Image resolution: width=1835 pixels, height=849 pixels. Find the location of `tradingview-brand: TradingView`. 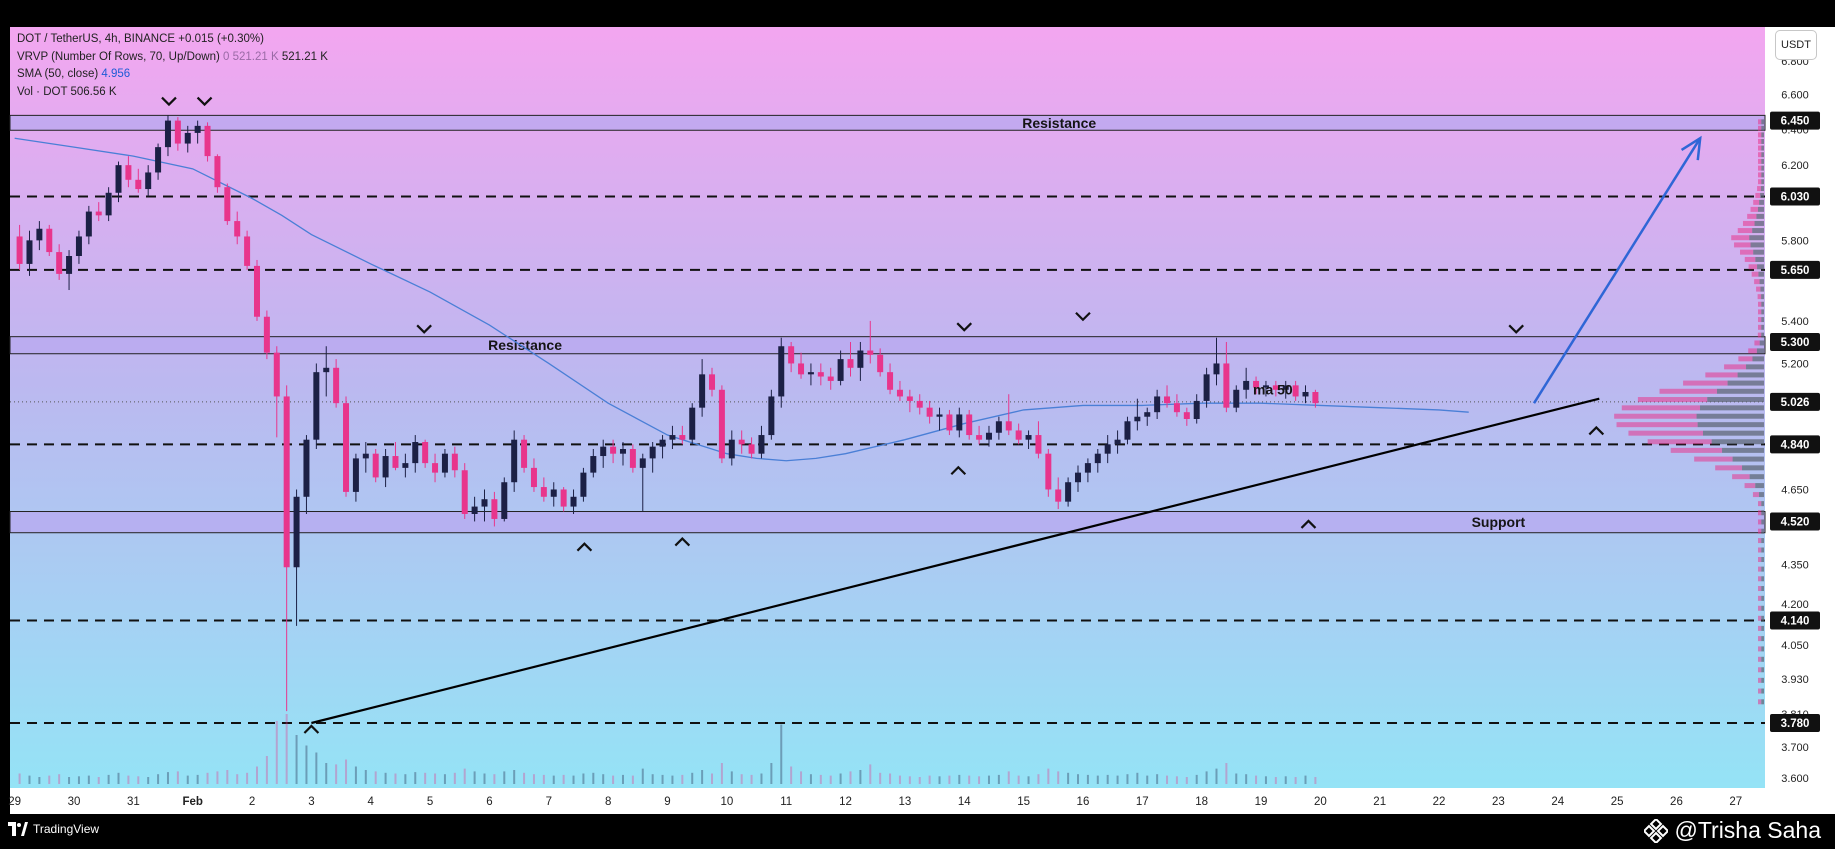

tradingview-brand: TradingView is located at coordinates (53, 829).